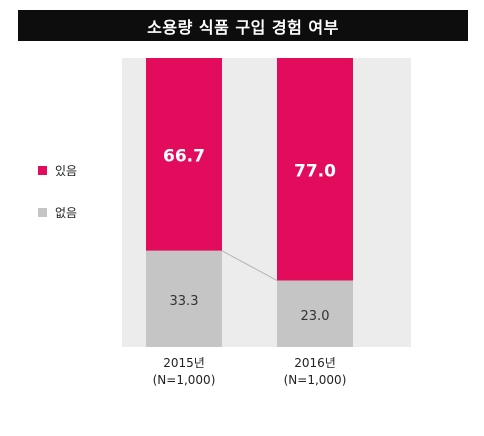 The height and width of the screenshot is (436, 484). I want to click on legend-item-no: 없음, so click(57, 212).